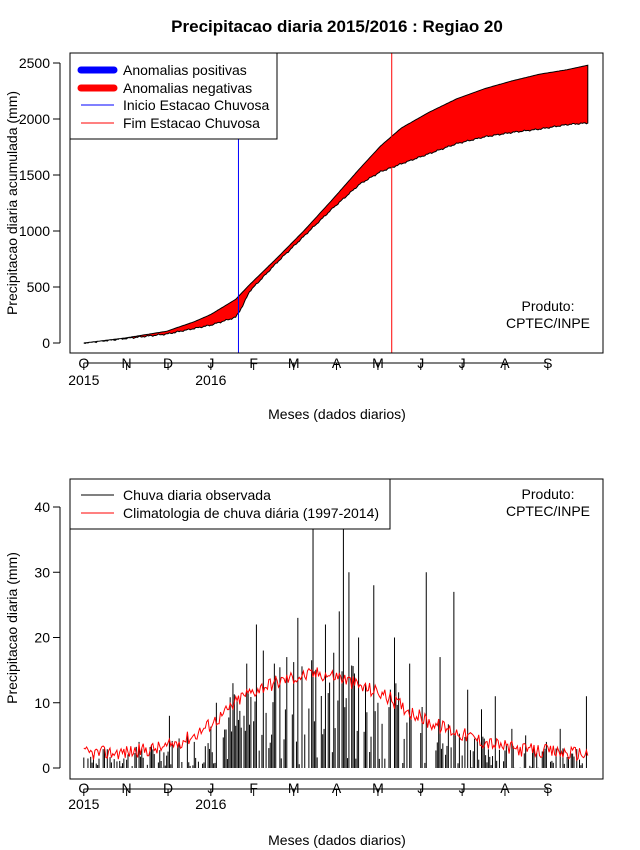 This screenshot has height=850, width=640. What do you see at coordinates (42, 572) in the screenshot?
I see `y-tick-label: 30` at bounding box center [42, 572].